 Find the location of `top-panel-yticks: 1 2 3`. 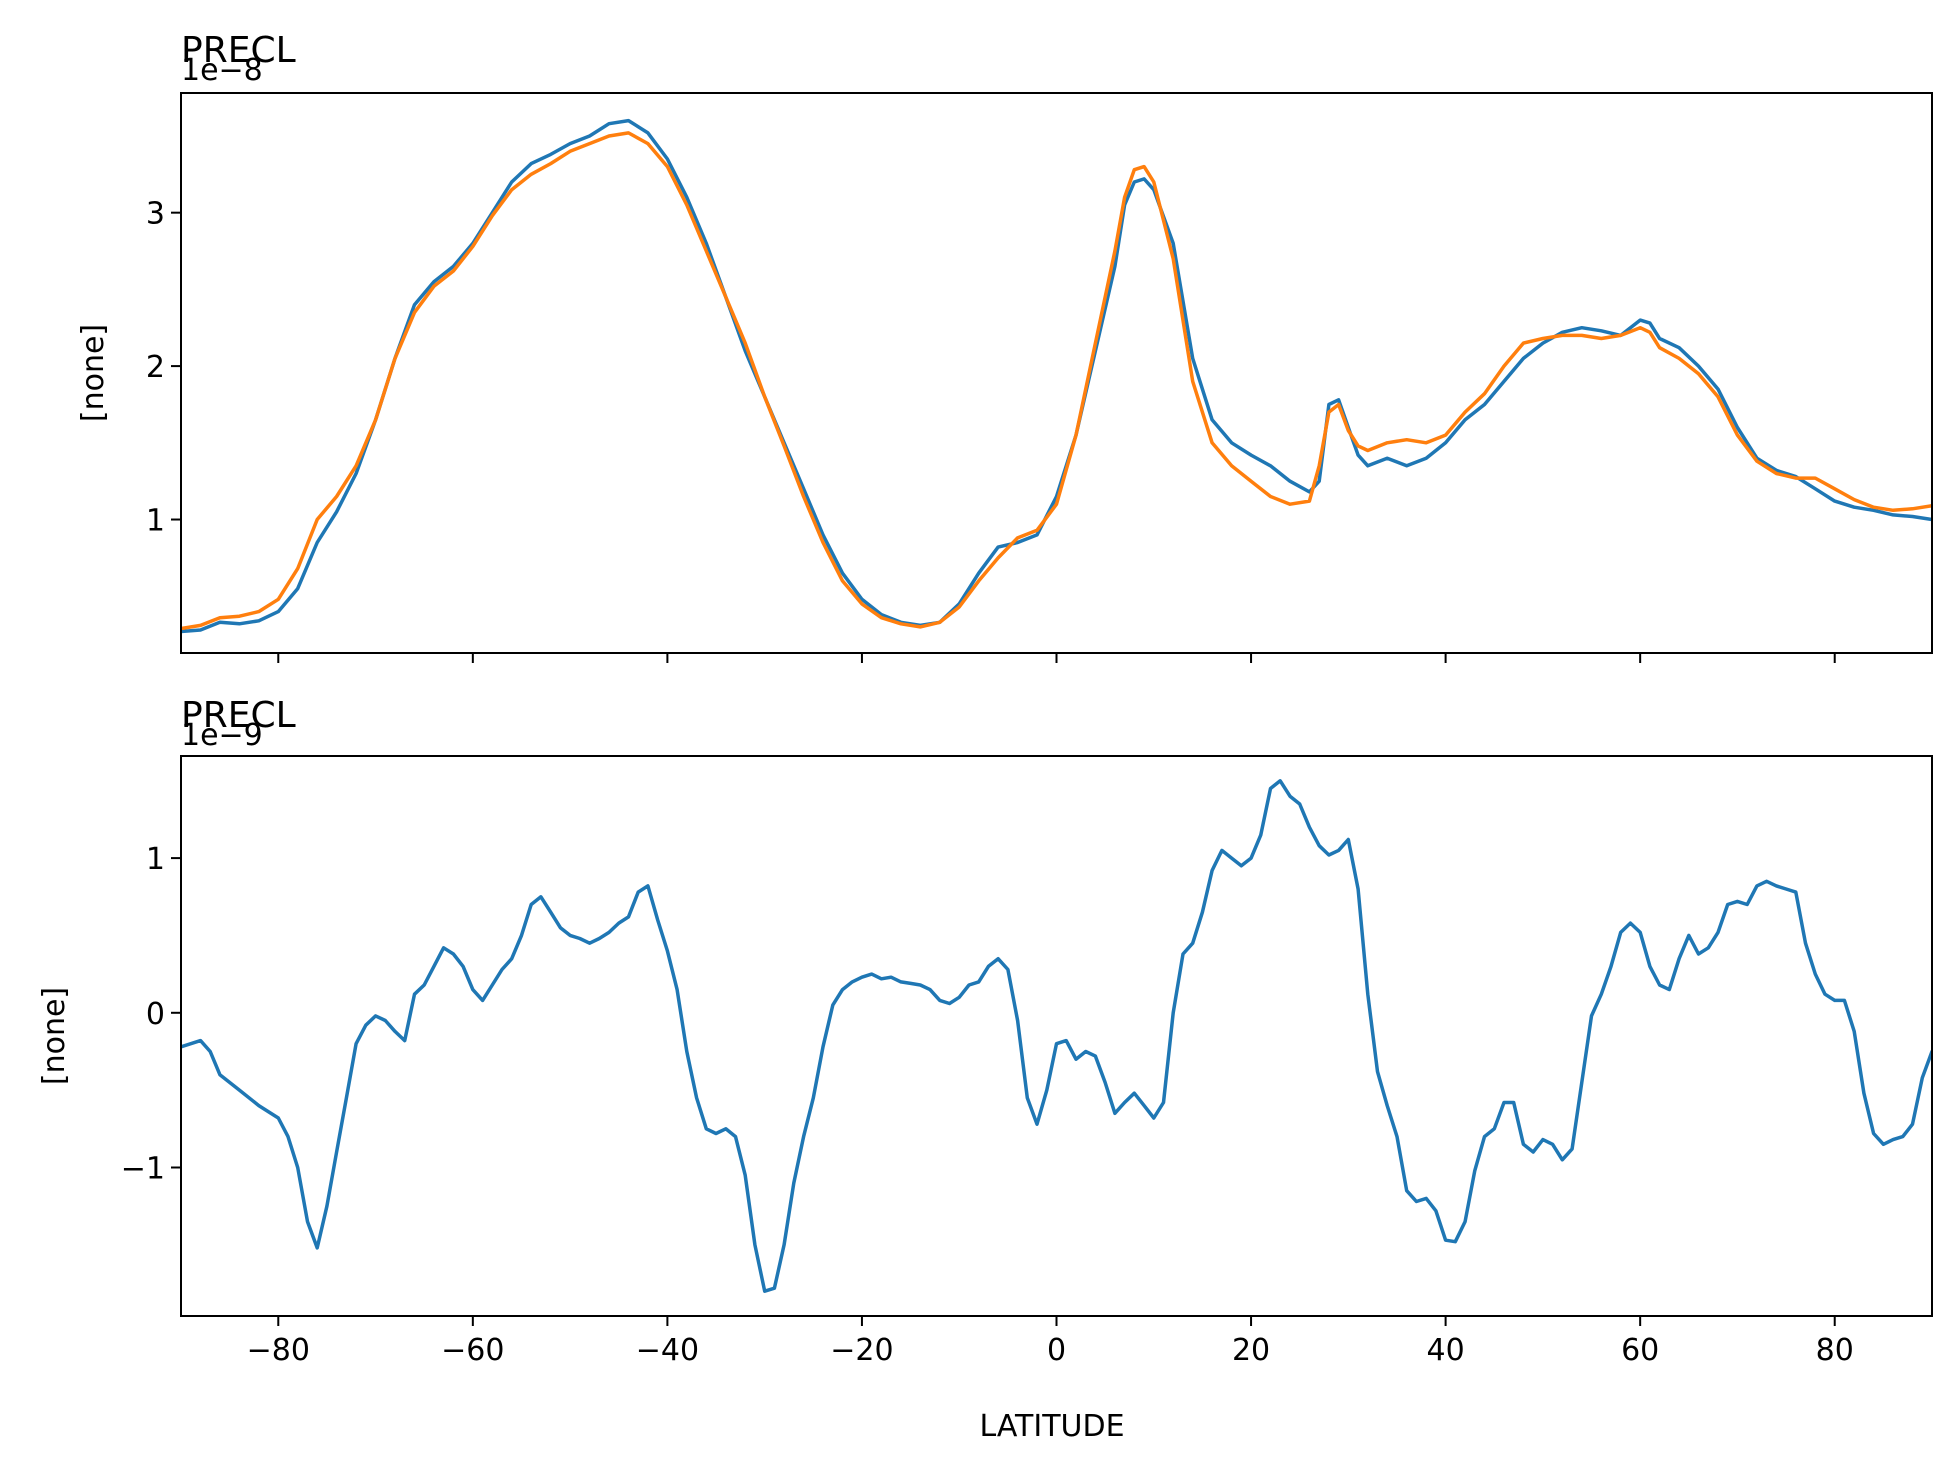

top-panel-yticks: 1 2 3 is located at coordinates (163, 368).